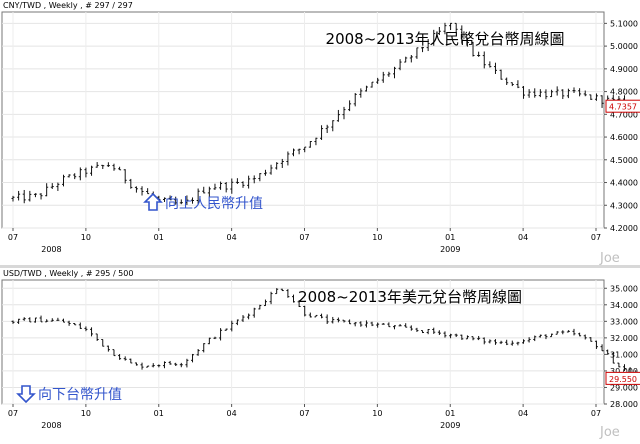 This screenshot has width=640, height=444. I want to click on y-tick-label: 31.000, so click(624, 354).